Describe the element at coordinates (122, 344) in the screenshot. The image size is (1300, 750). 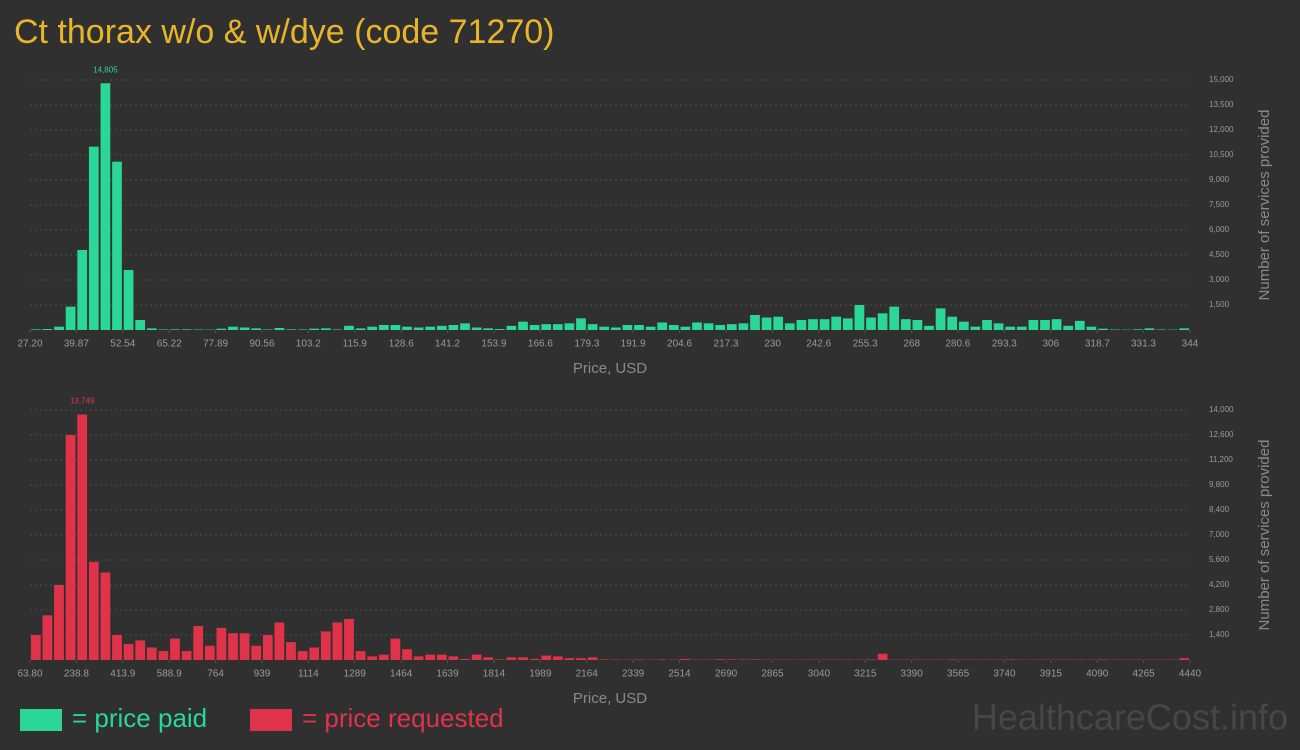
I see `x-tick-label: 52.54` at that location.